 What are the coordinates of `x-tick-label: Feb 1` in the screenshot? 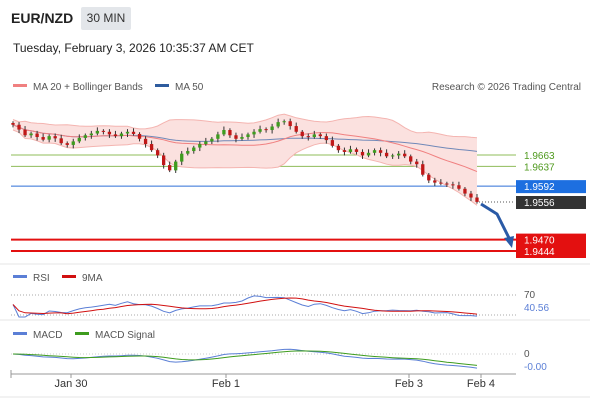 It's located at (226, 384).